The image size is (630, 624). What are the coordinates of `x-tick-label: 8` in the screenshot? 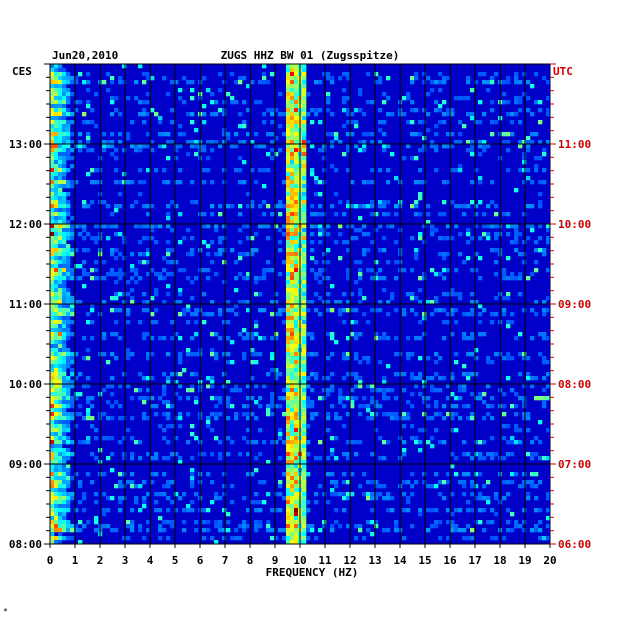 It's located at (250, 560).